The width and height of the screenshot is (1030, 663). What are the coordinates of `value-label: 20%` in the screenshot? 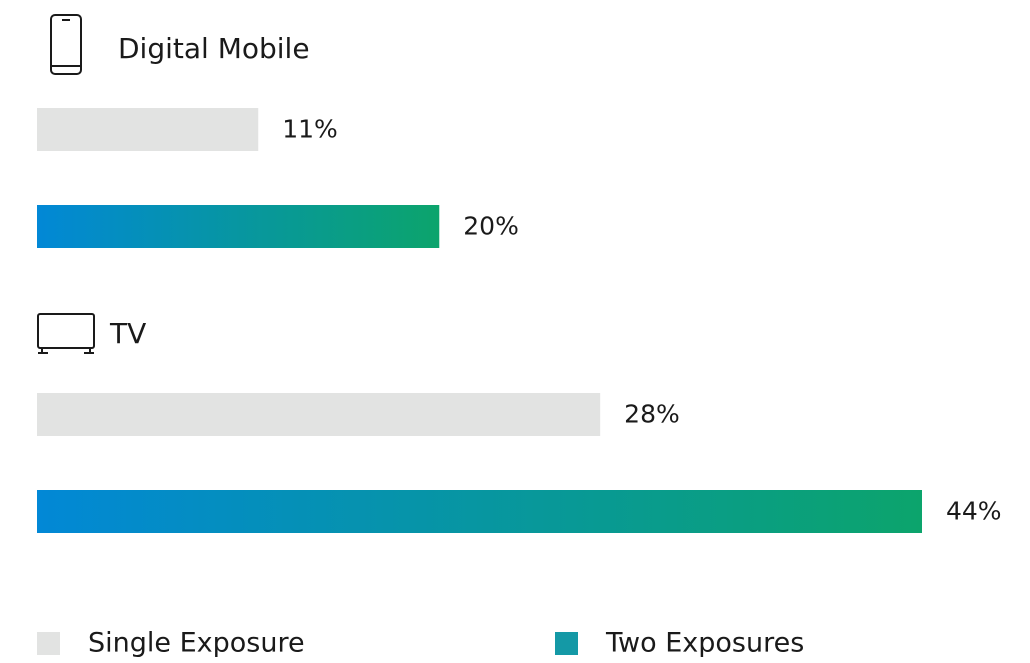 It's located at (491, 226).